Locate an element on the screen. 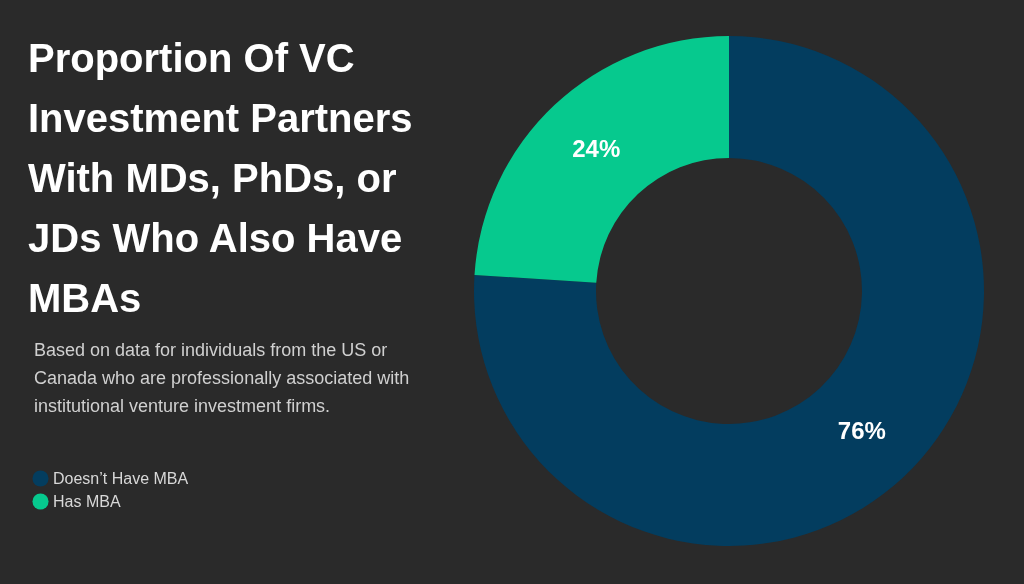 The width and height of the screenshot is (1024, 584). donut-slice is located at coordinates (601, 159).